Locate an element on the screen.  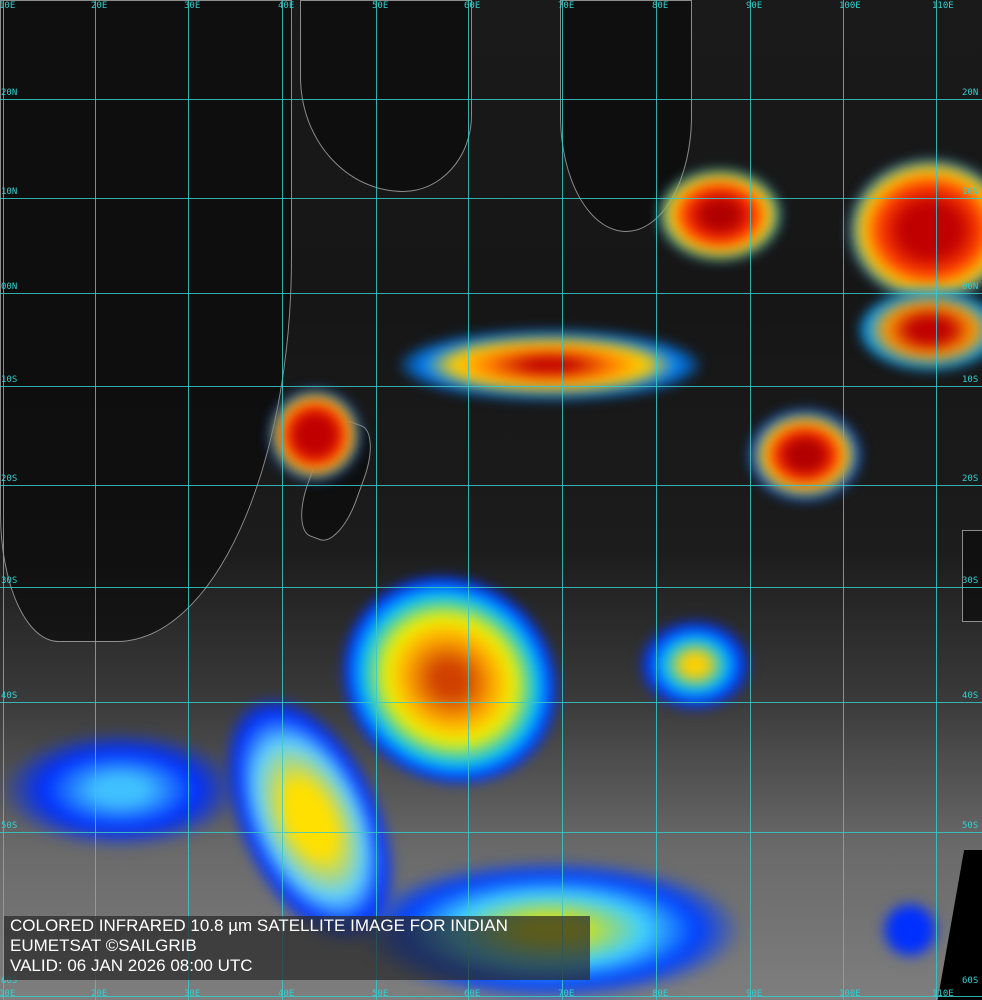
latitude-label-right: 10N is located at coordinates (970, 192).